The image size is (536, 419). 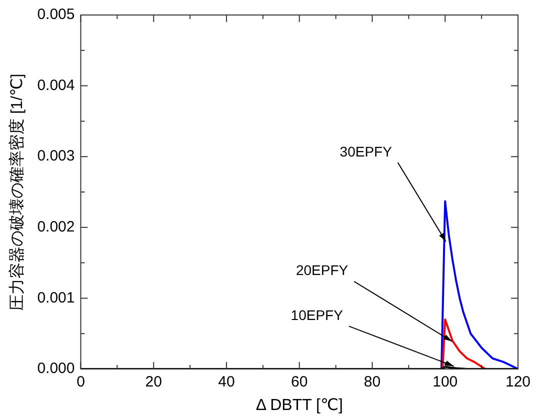 What do you see at coordinates (80, 382) in the screenshot?
I see `x-tick-label: 0` at bounding box center [80, 382].